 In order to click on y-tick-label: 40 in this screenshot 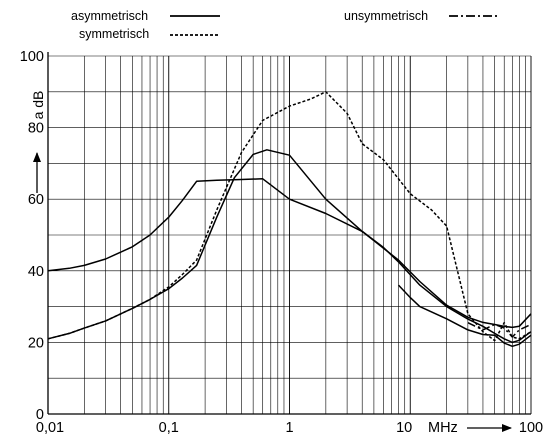, I will do `click(36, 272)`.